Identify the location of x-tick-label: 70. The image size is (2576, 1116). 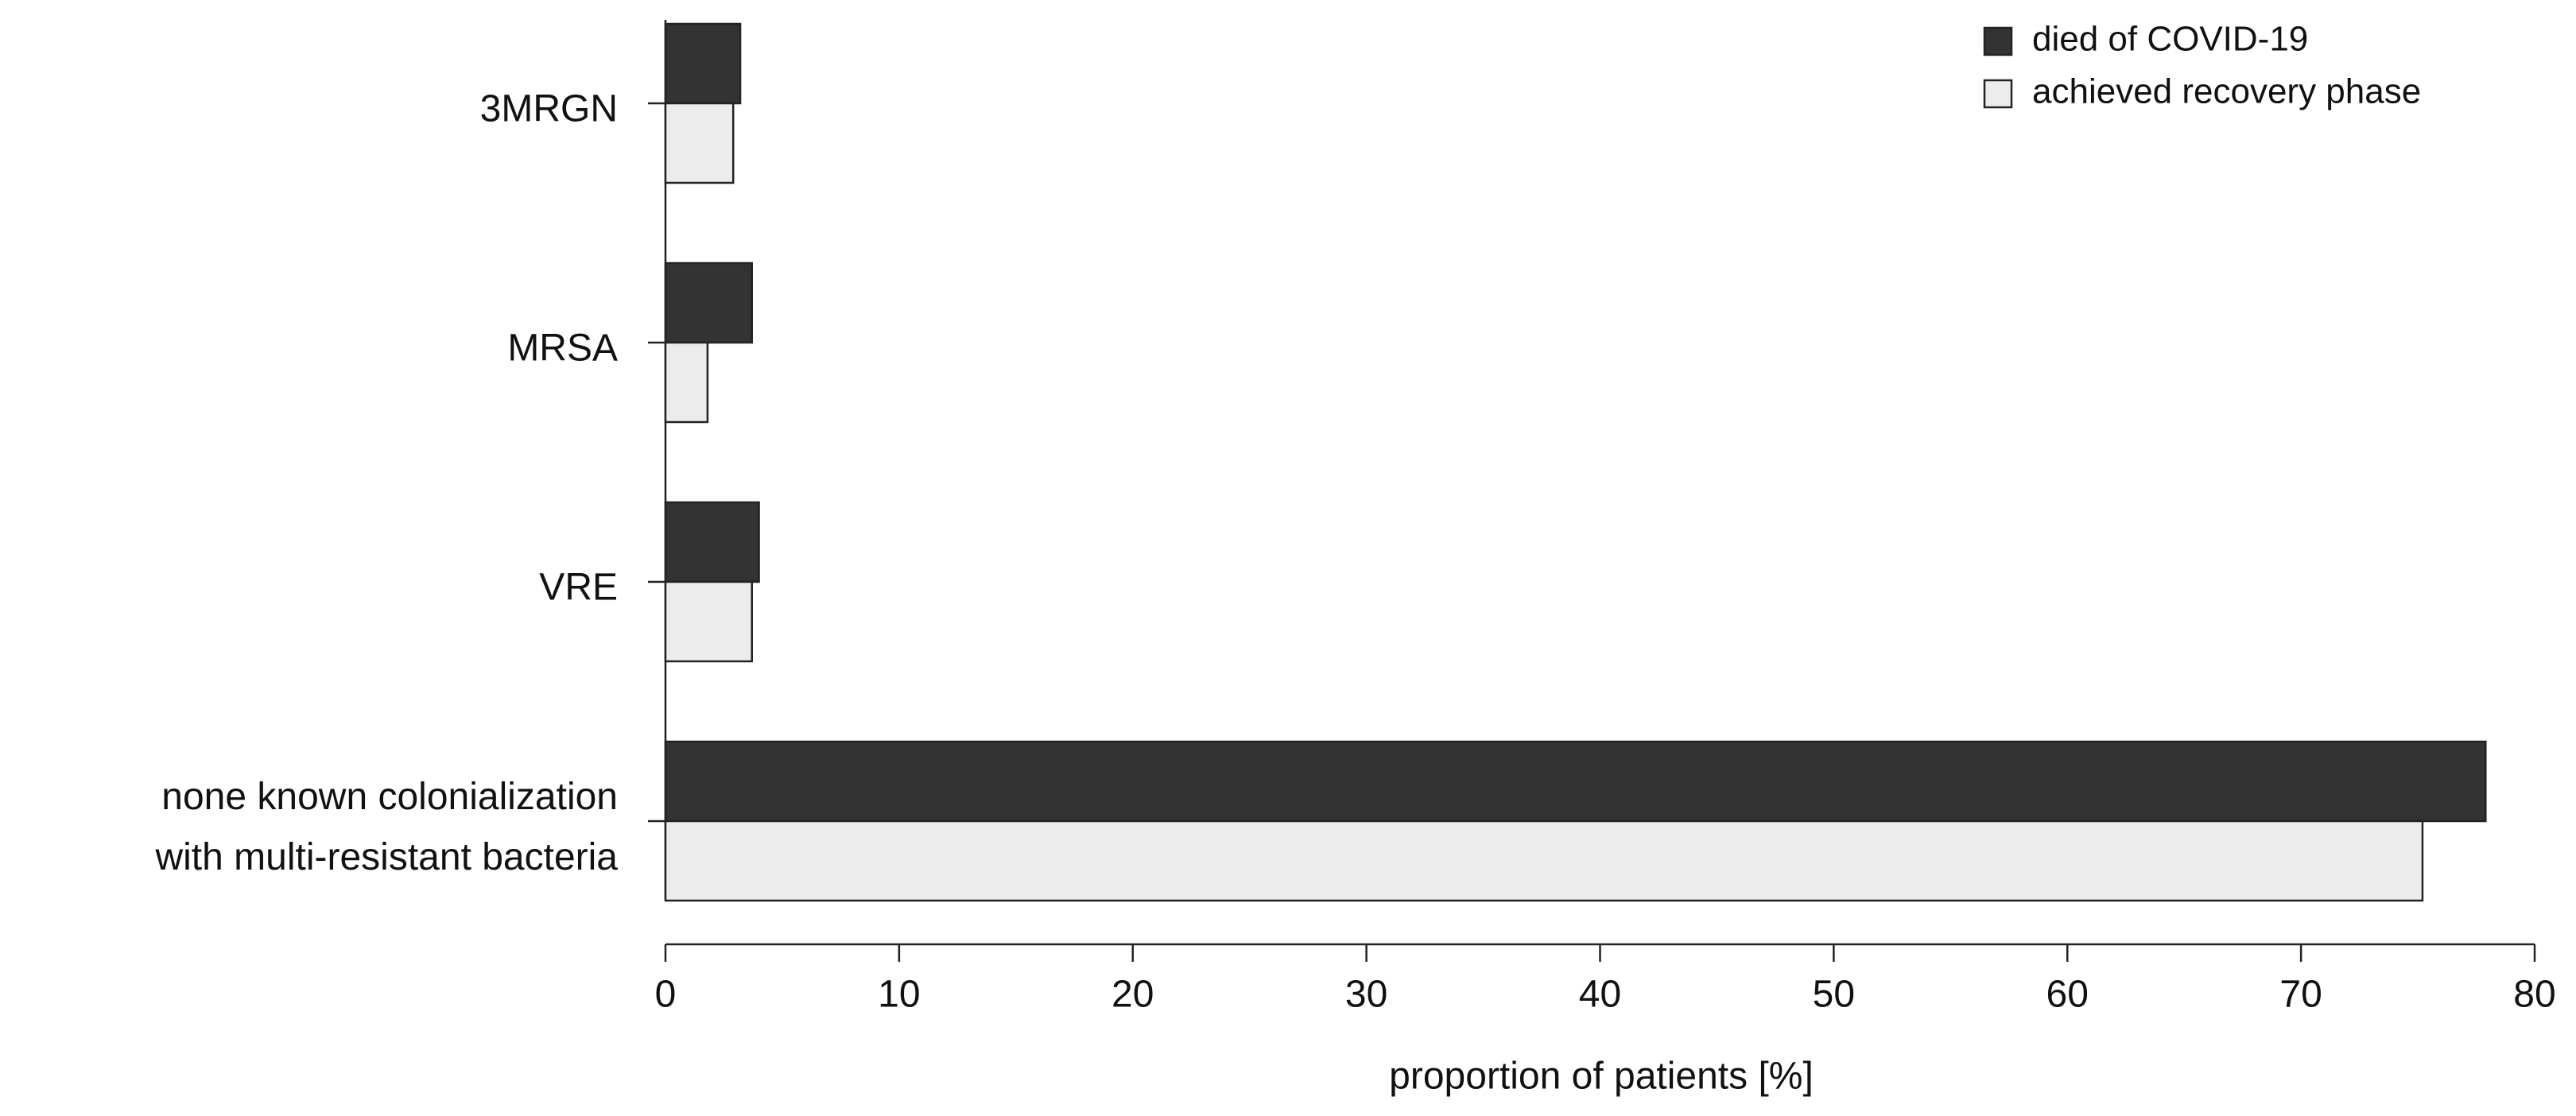
(2300, 995).